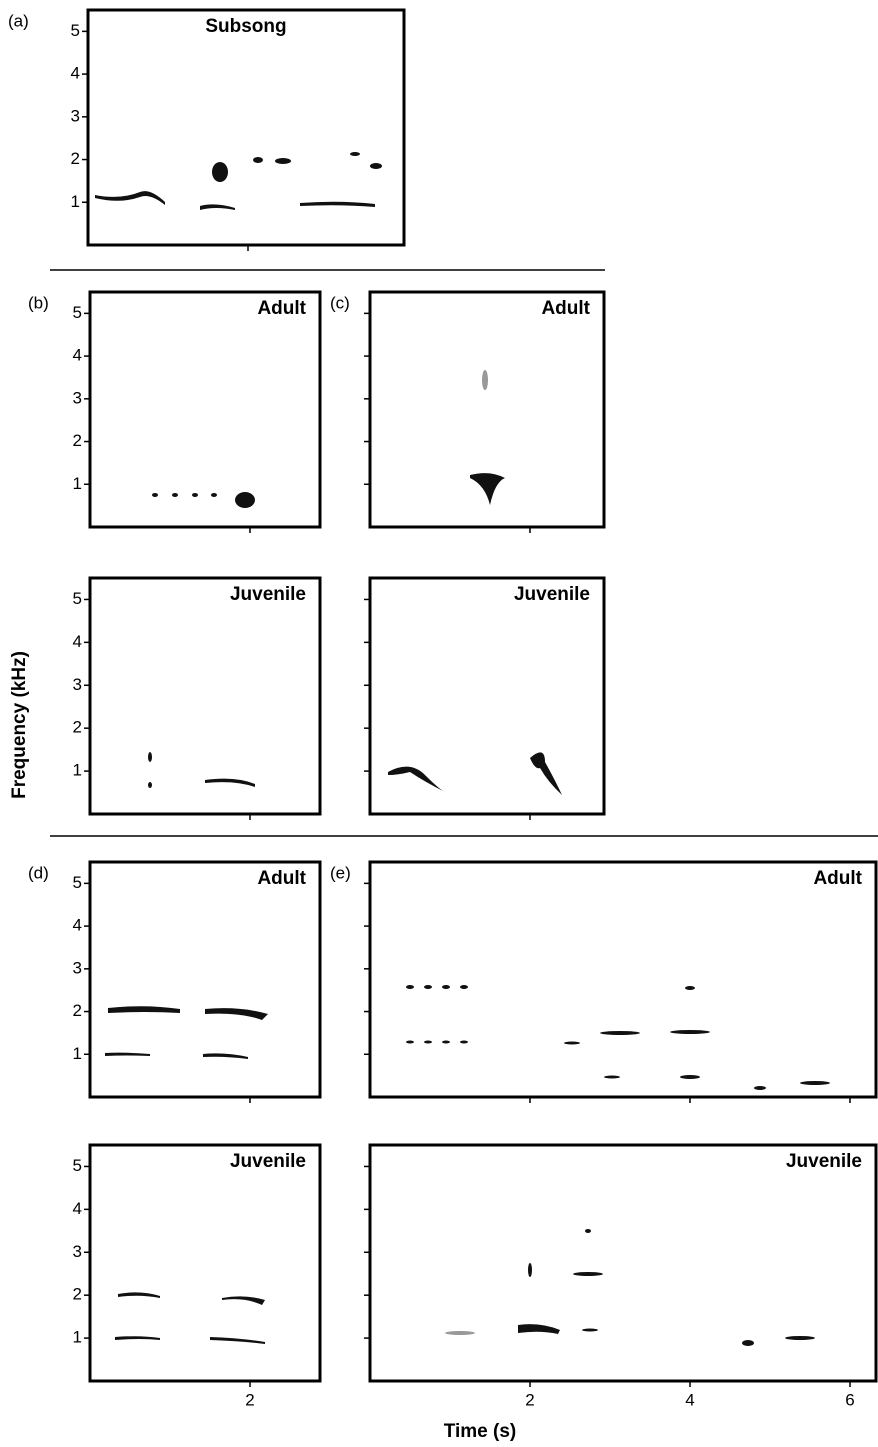 Image resolution: width=878 pixels, height=1447 pixels. I want to click on x-axis-label: Time (s), so click(480, 1431).